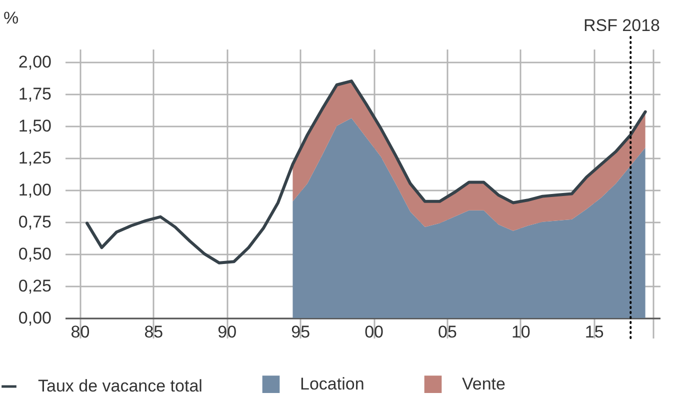 The width and height of the screenshot is (673, 405). What do you see at coordinates (300, 332) in the screenshot?
I see `x-tick-label: 95` at bounding box center [300, 332].